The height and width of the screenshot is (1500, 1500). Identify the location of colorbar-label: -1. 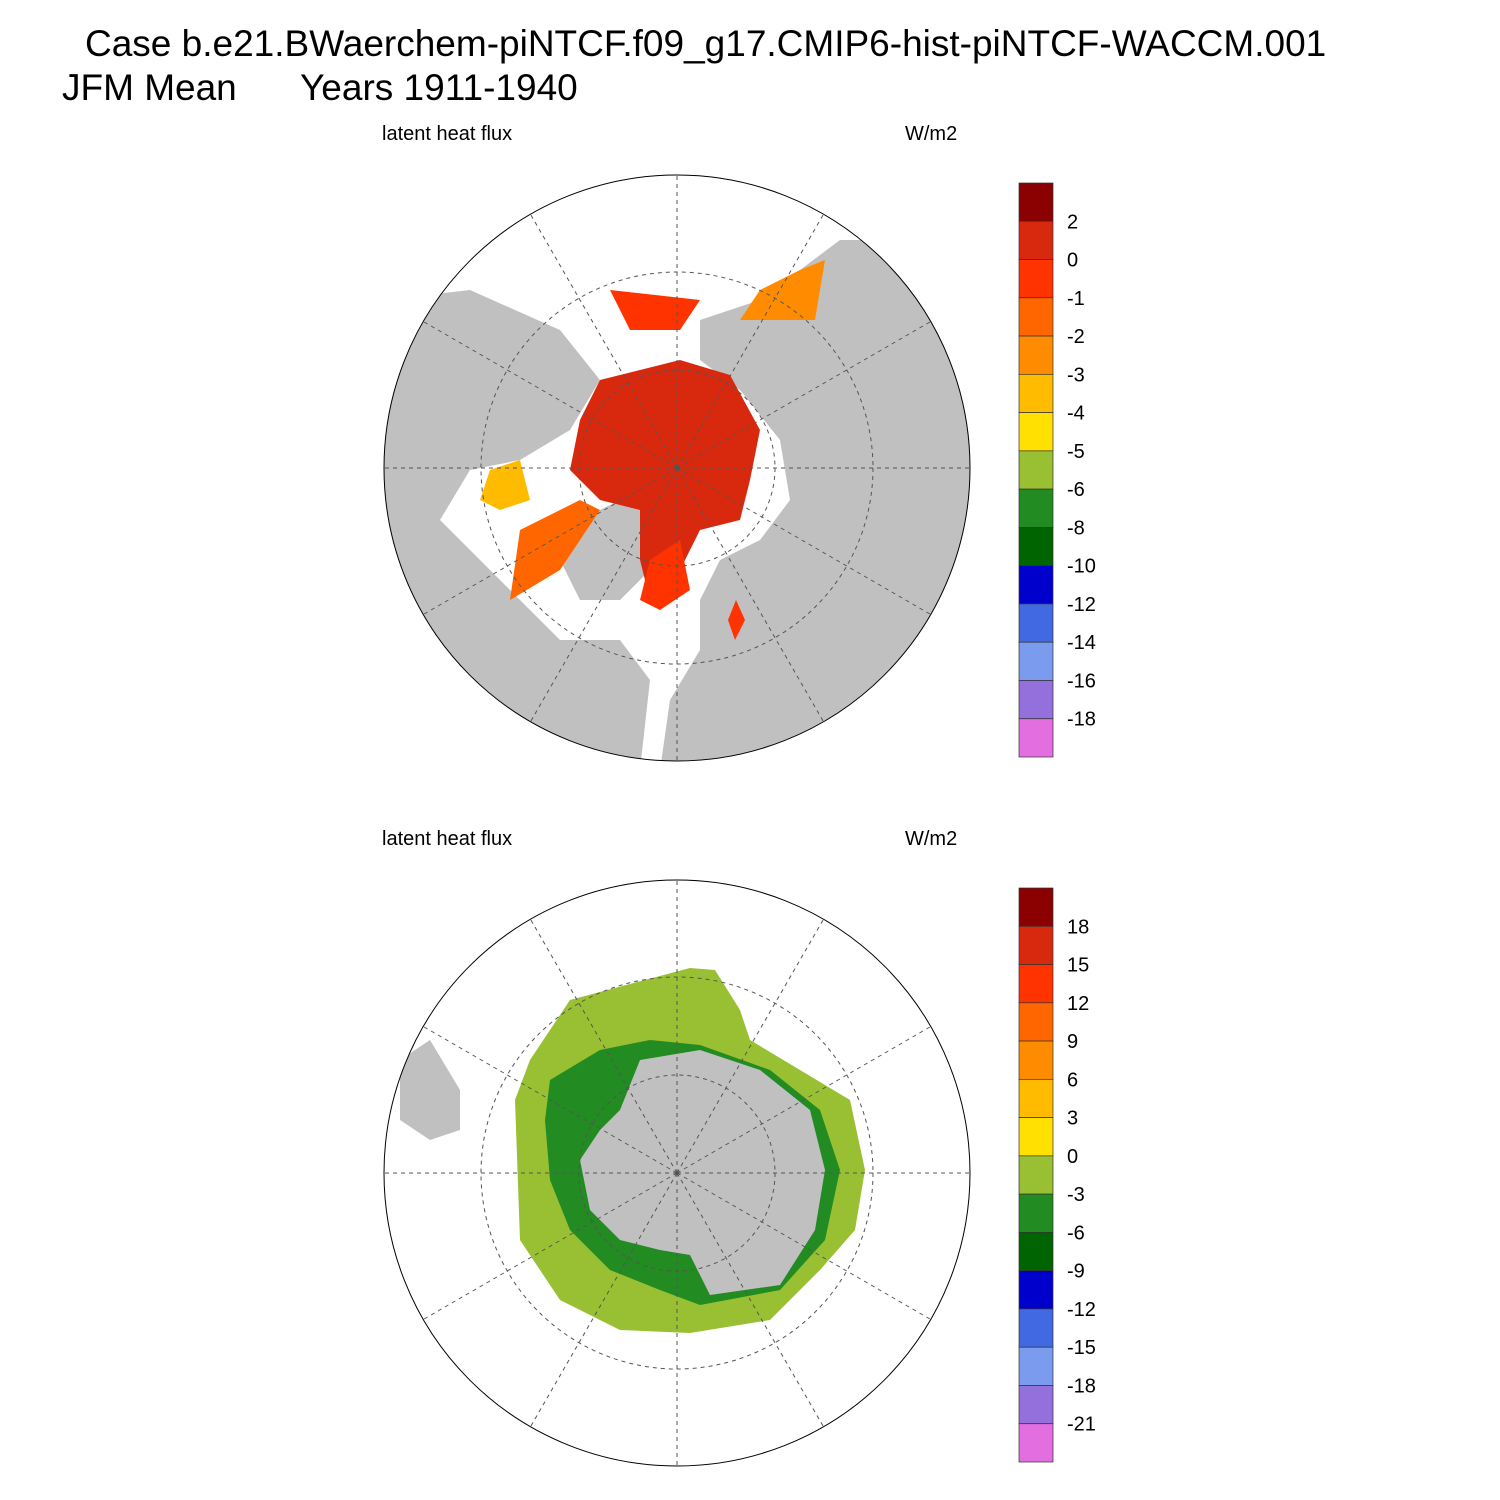
(1076, 299).